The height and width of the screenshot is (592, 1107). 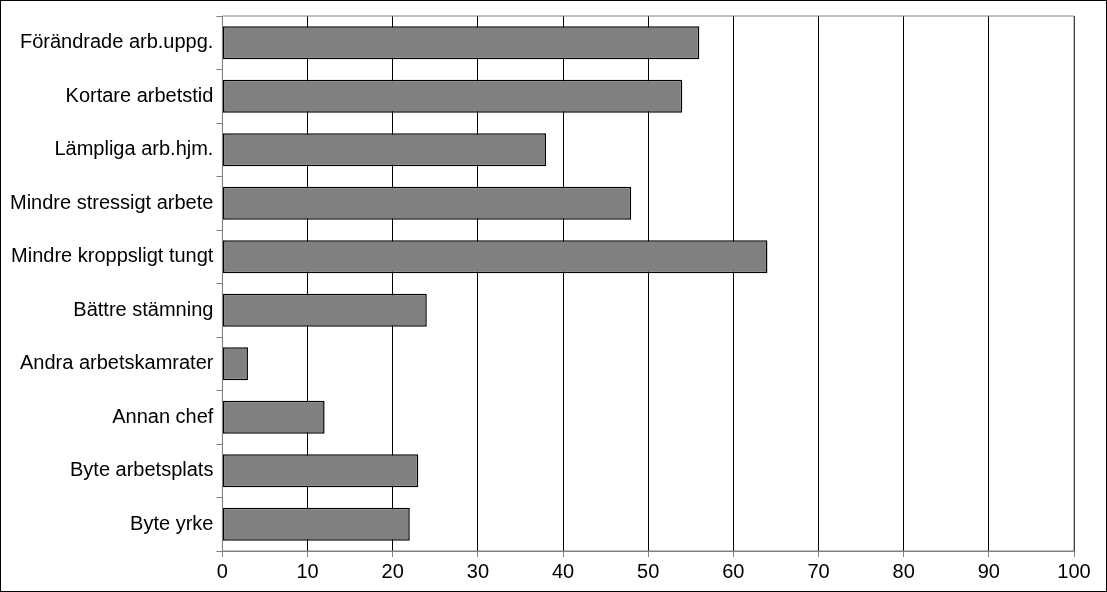 I want to click on x-tick-label: 50, so click(x=648, y=570).